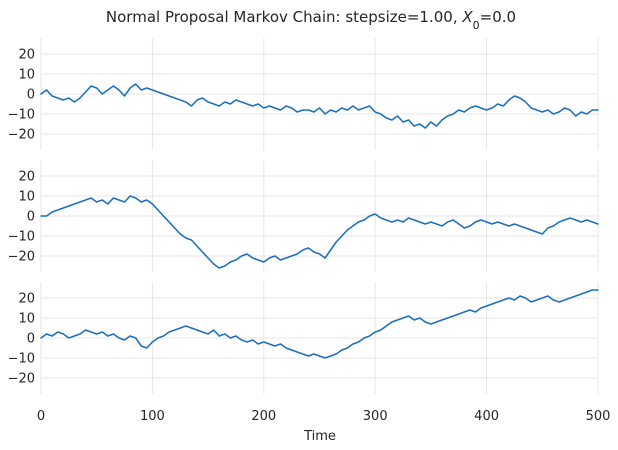 This screenshot has height=450, width=618. I want to click on panel-2-ytick-label-4: −20, so click(21, 257).